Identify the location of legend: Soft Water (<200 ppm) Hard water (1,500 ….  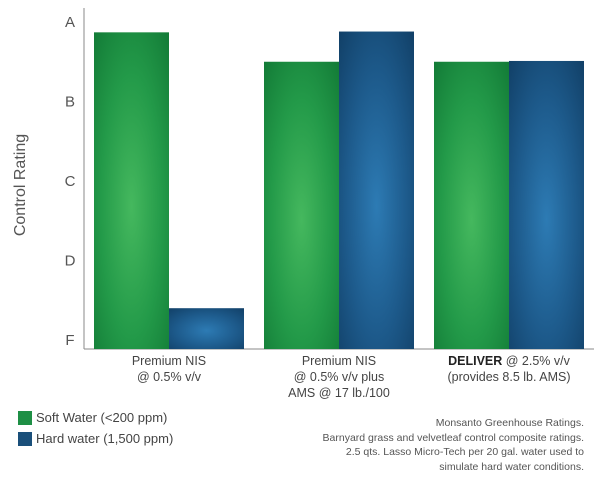
(95, 428).